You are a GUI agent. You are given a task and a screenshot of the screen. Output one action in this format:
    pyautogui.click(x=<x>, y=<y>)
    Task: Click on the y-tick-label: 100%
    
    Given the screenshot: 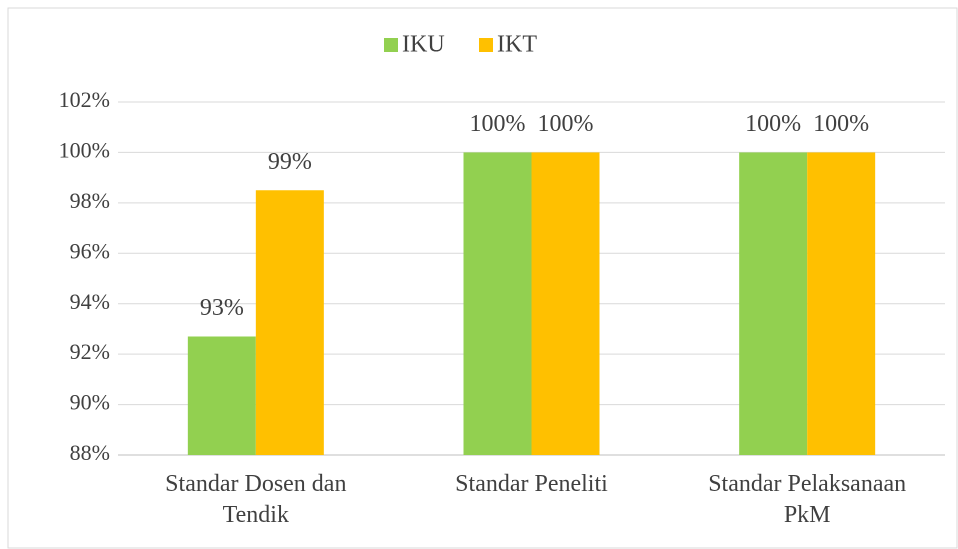 What is the action you would take?
    pyautogui.click(x=84, y=149)
    